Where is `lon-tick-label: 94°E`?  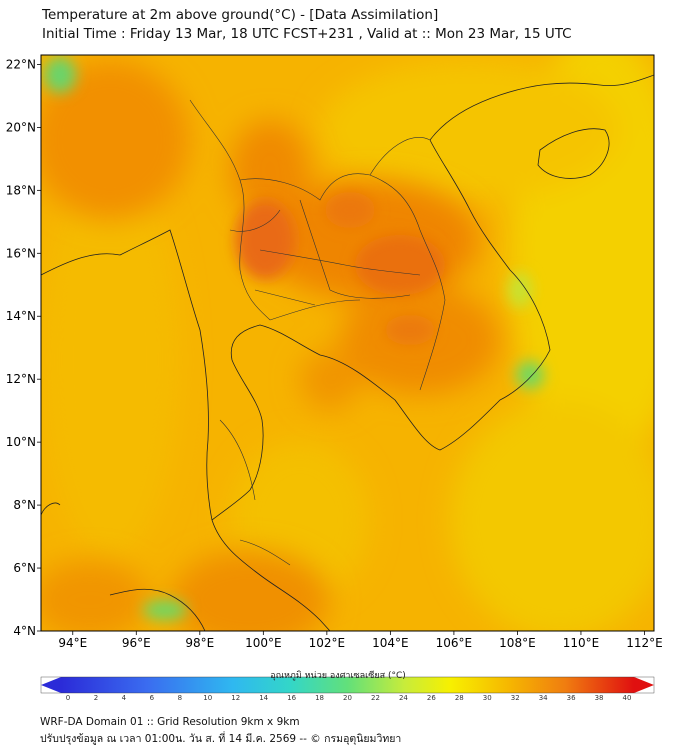
lon-tick-label: 94°E is located at coordinates (72, 643).